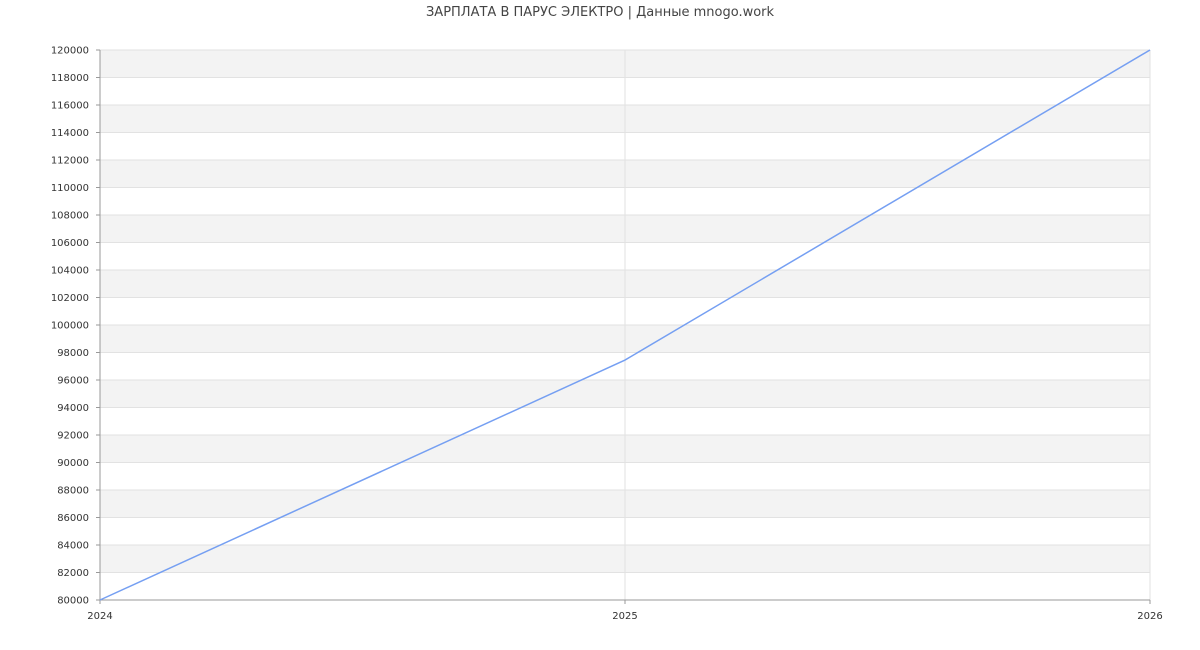 This screenshot has width=1200, height=650. I want to click on y-tick-label: 84000, so click(73, 546).